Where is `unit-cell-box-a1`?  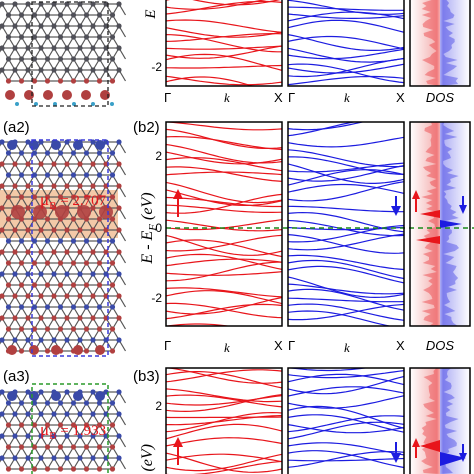
unit-cell-box-a1 is located at coordinates (70, 54).